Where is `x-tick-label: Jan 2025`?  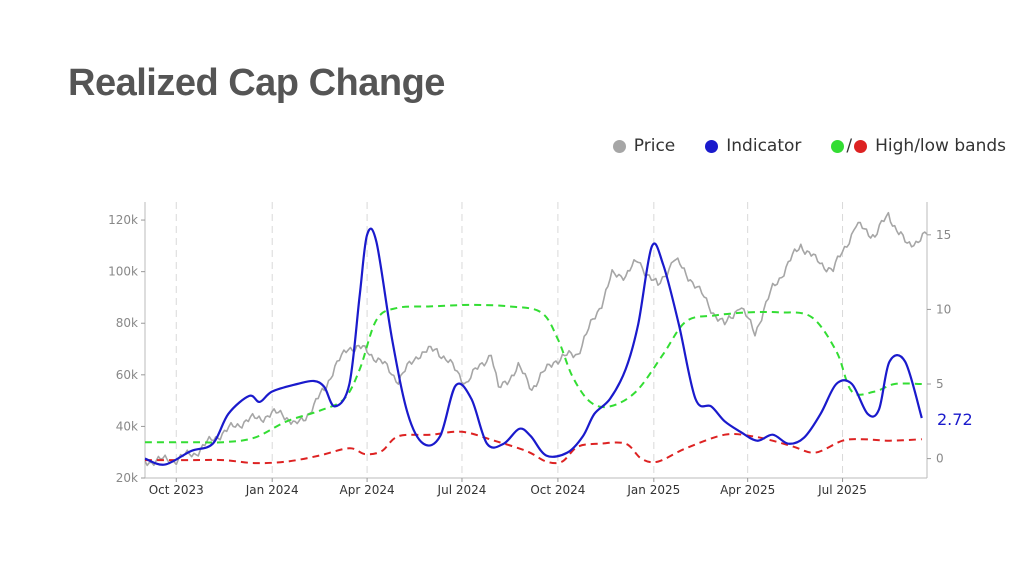
x-tick-label: Jan 2025 is located at coordinates (653, 490).